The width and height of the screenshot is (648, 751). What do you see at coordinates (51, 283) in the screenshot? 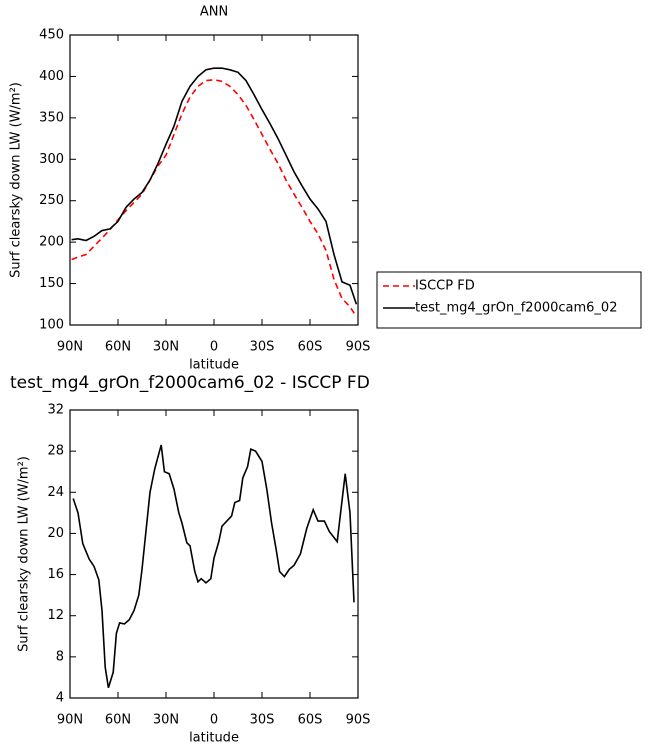
I see `y-tick-label: 150` at bounding box center [51, 283].